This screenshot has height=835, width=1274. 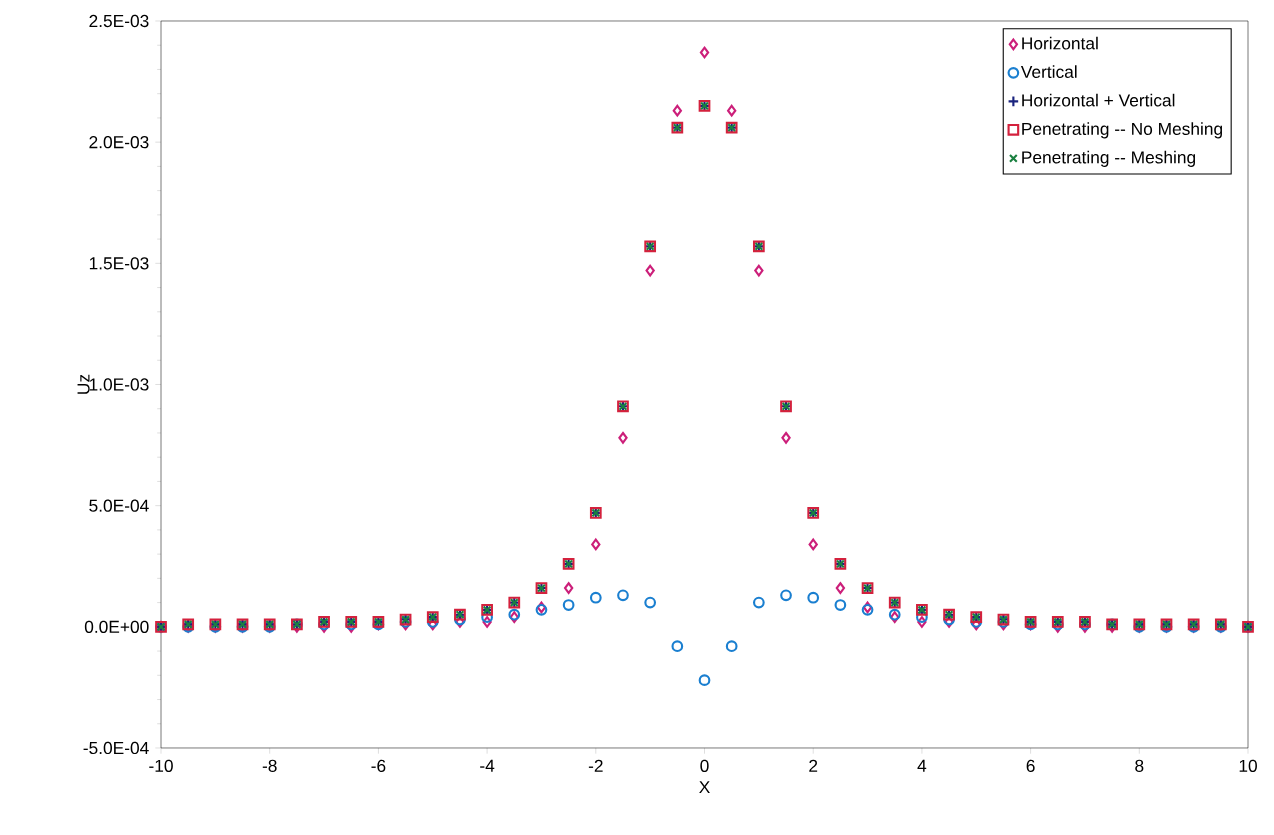 What do you see at coordinates (1109, 158) in the screenshot?
I see `legend-label: Penetrating -- Meshing` at bounding box center [1109, 158].